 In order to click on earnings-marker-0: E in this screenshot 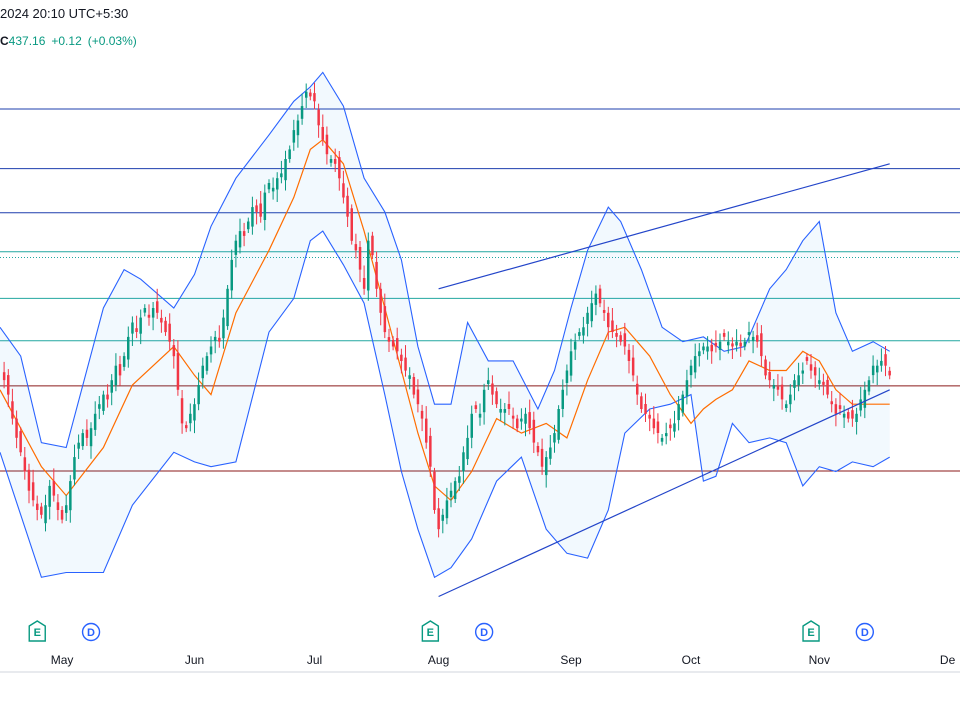, I will do `click(37, 631)`.